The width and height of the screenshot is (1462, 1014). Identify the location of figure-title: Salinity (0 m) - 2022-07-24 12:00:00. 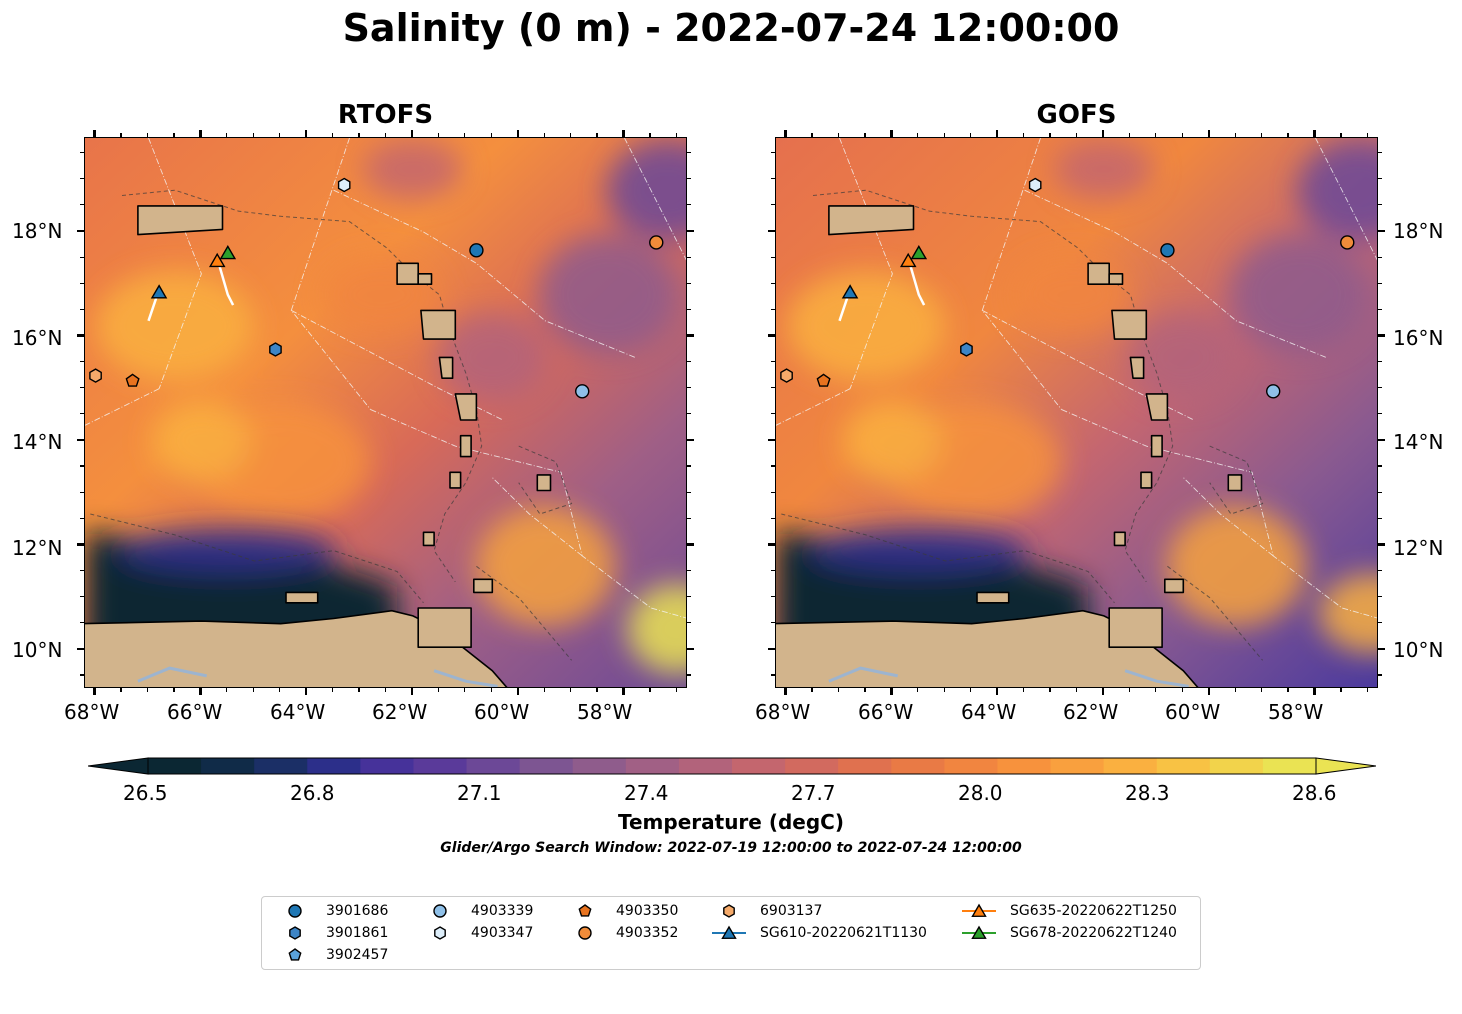
(731, 28).